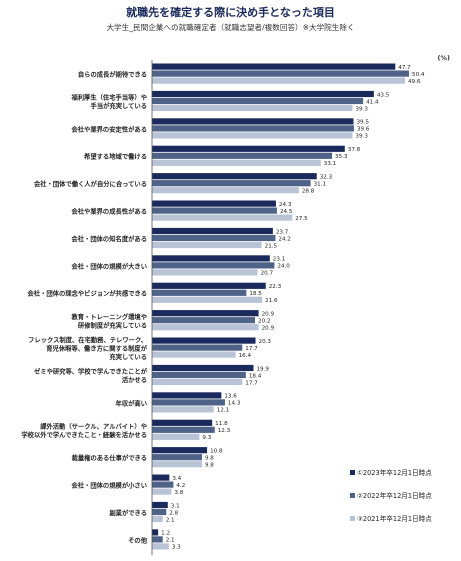 This screenshot has height=561, width=461. I want to click on data-label-s1: 3.4, so click(176, 479).